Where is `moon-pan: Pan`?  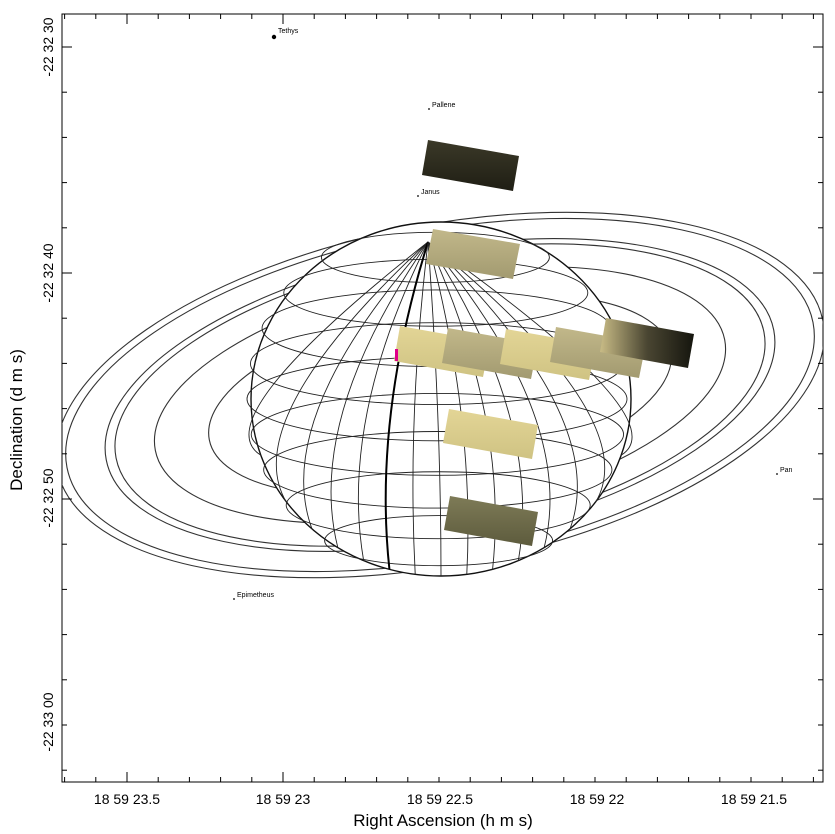
moon-pan: Pan is located at coordinates (784, 471).